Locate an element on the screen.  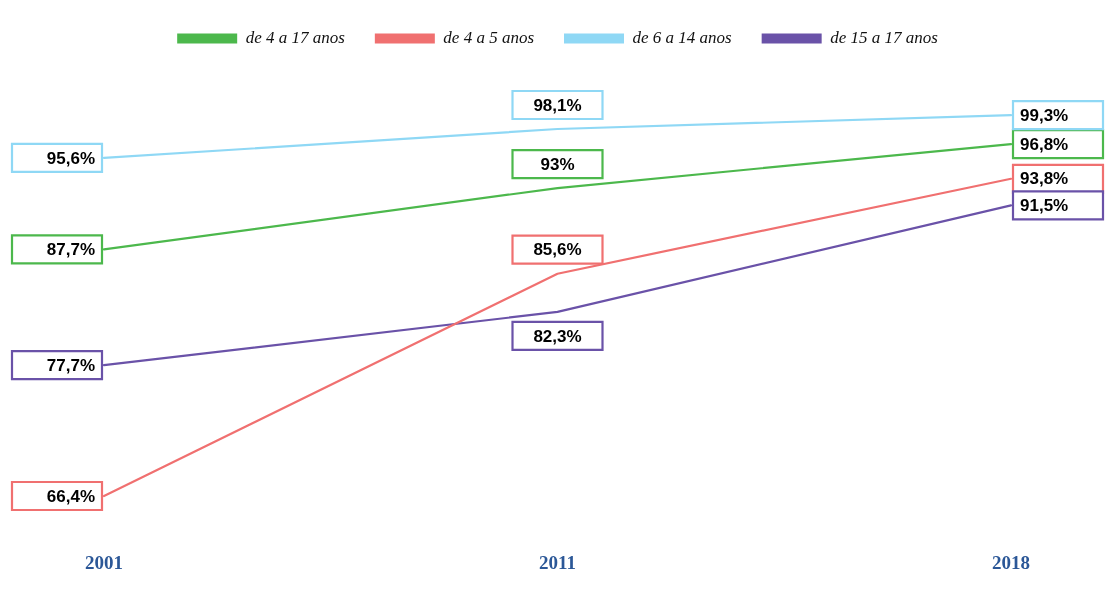
x-tick-label: 2011 is located at coordinates (557, 562).